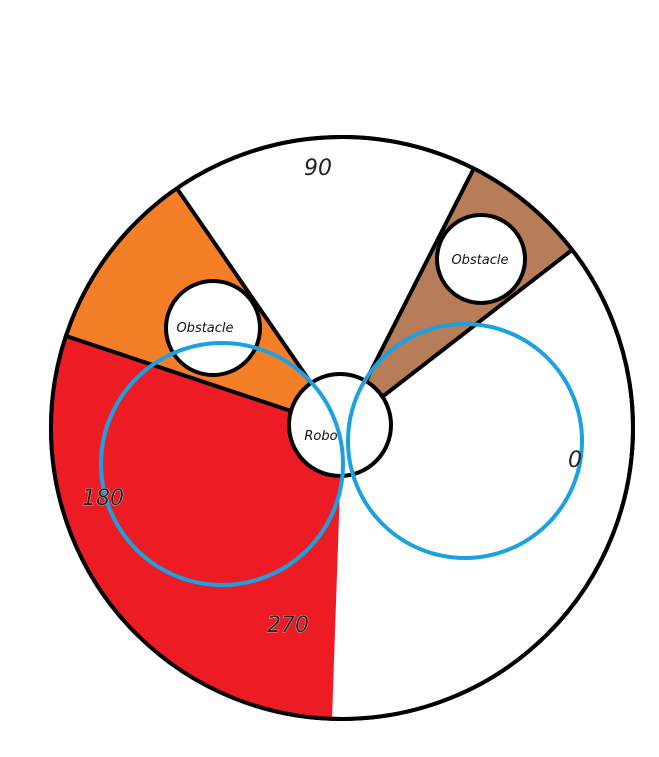 The width and height of the screenshot is (659, 757). What do you see at coordinates (465, 441) in the screenshot?
I see `range-circle-right` at bounding box center [465, 441].